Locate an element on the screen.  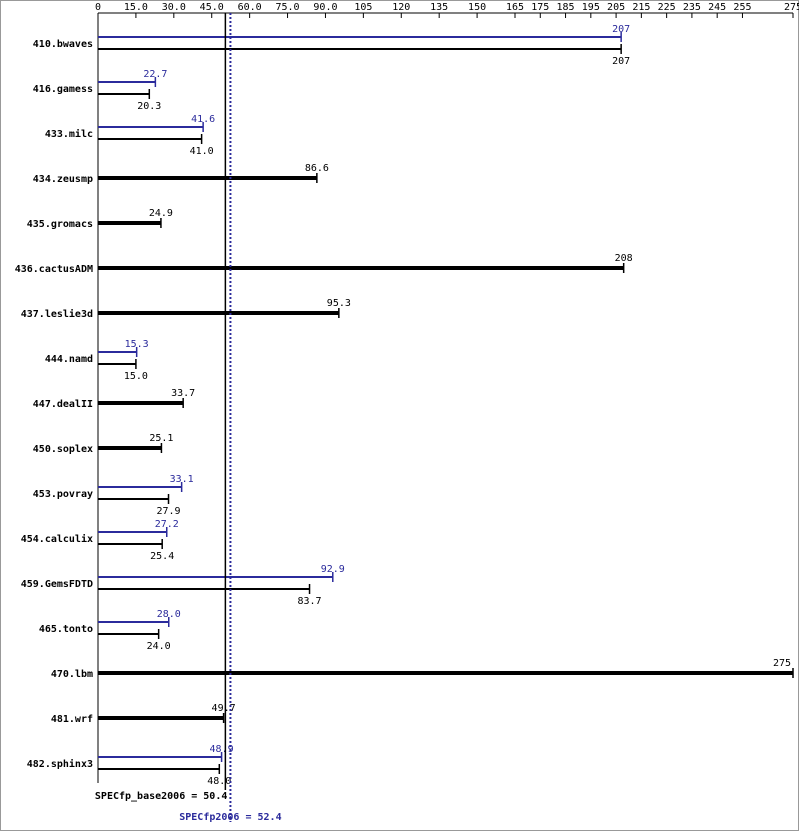
x-tick-label: 225 is located at coordinates (667, 7).